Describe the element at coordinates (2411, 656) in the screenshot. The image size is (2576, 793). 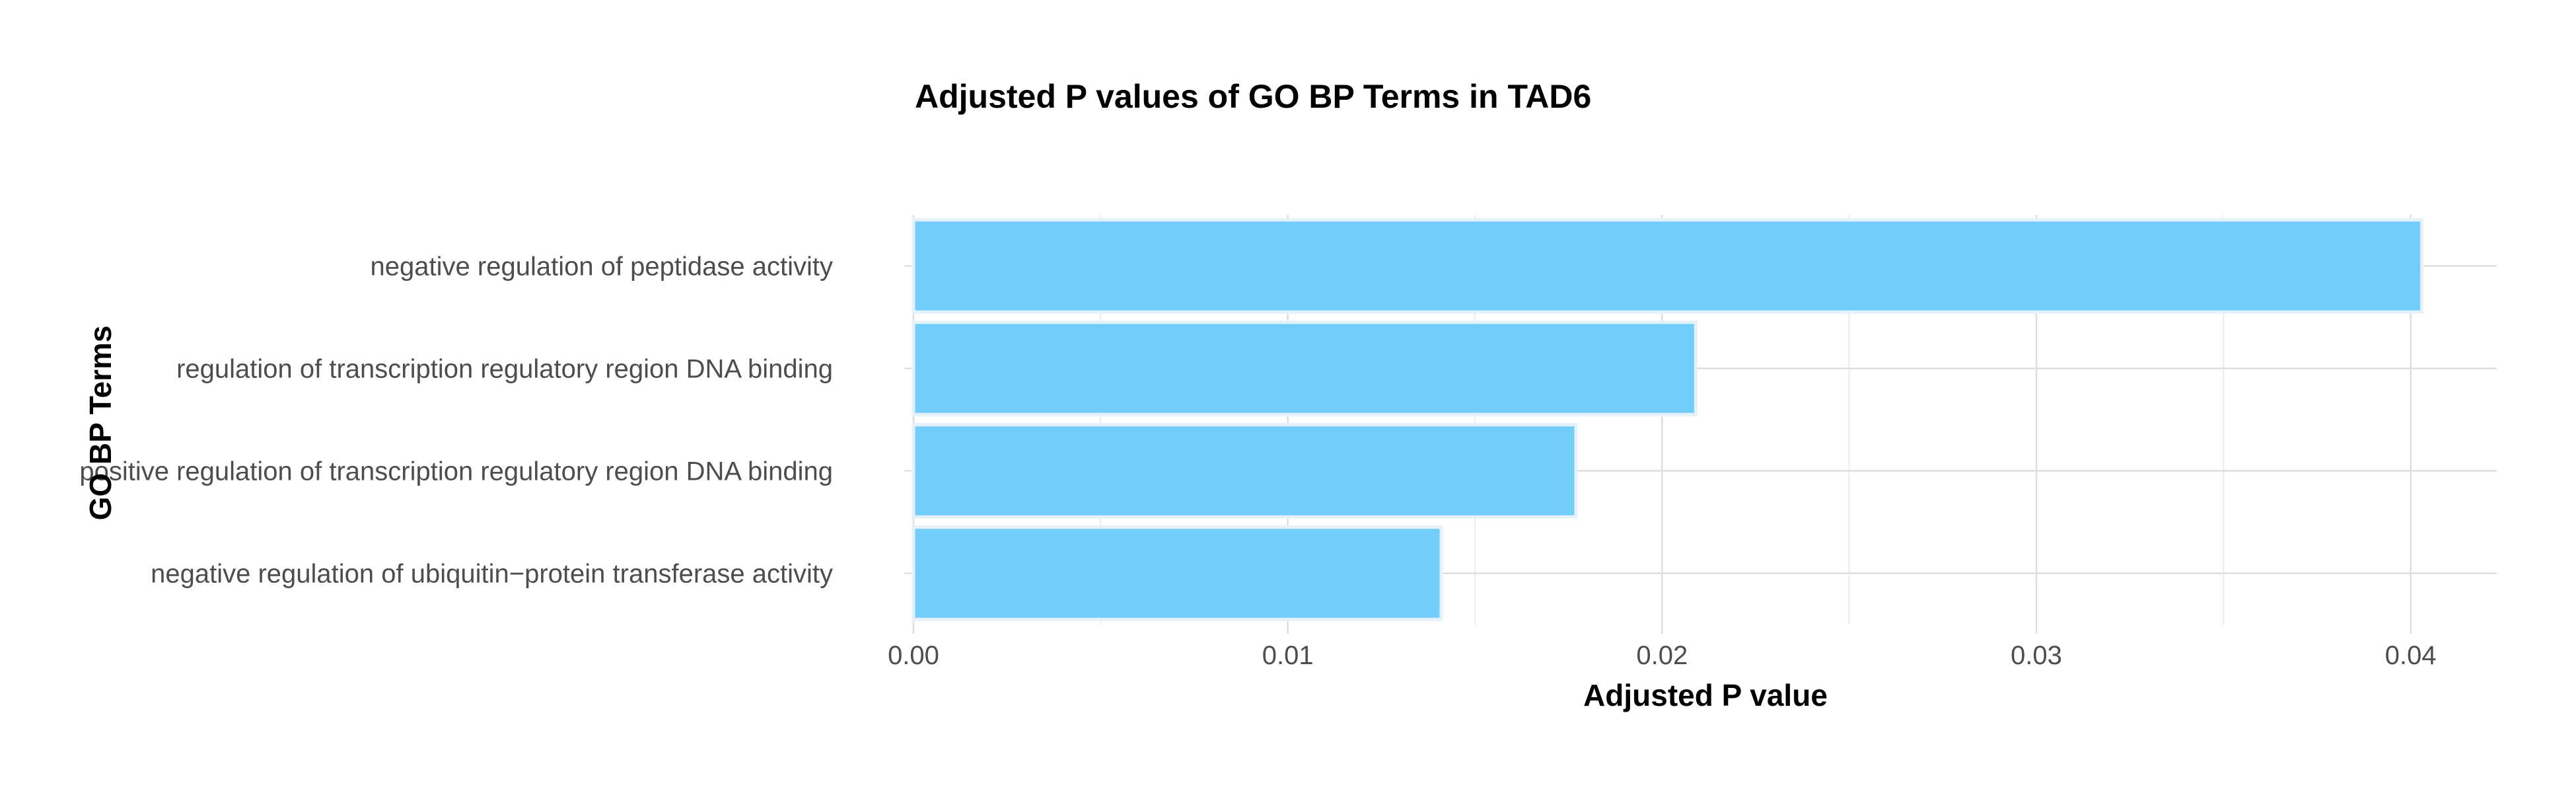
I see `x-tick-label: 0.04` at that location.